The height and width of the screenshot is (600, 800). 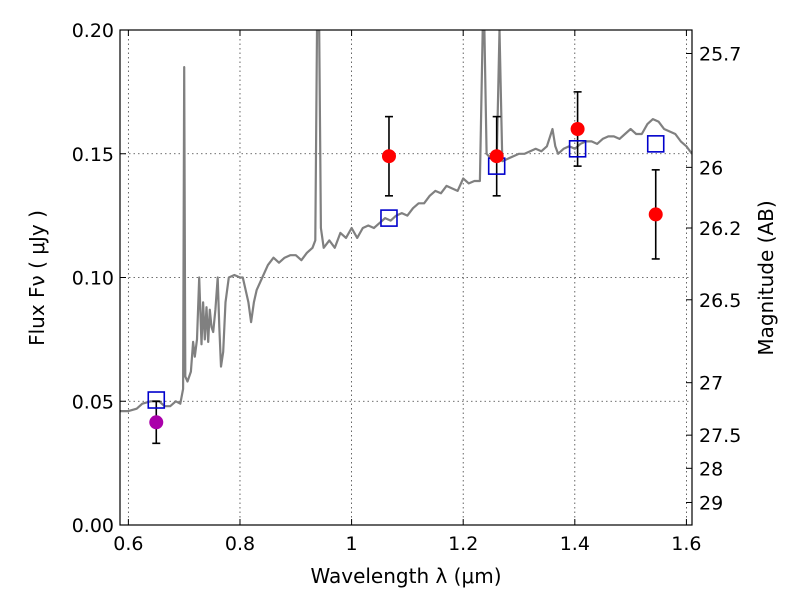 I want to click on y-tick-label: 0.05, so click(x=93, y=402).